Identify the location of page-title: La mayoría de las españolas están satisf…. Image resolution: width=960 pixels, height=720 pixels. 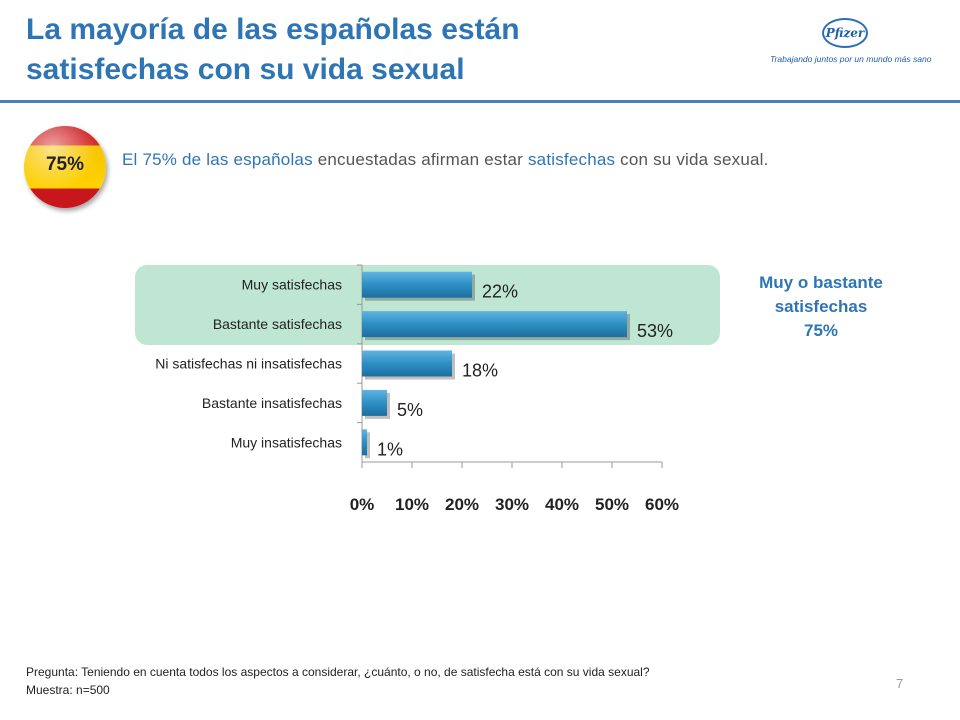
(346, 50).